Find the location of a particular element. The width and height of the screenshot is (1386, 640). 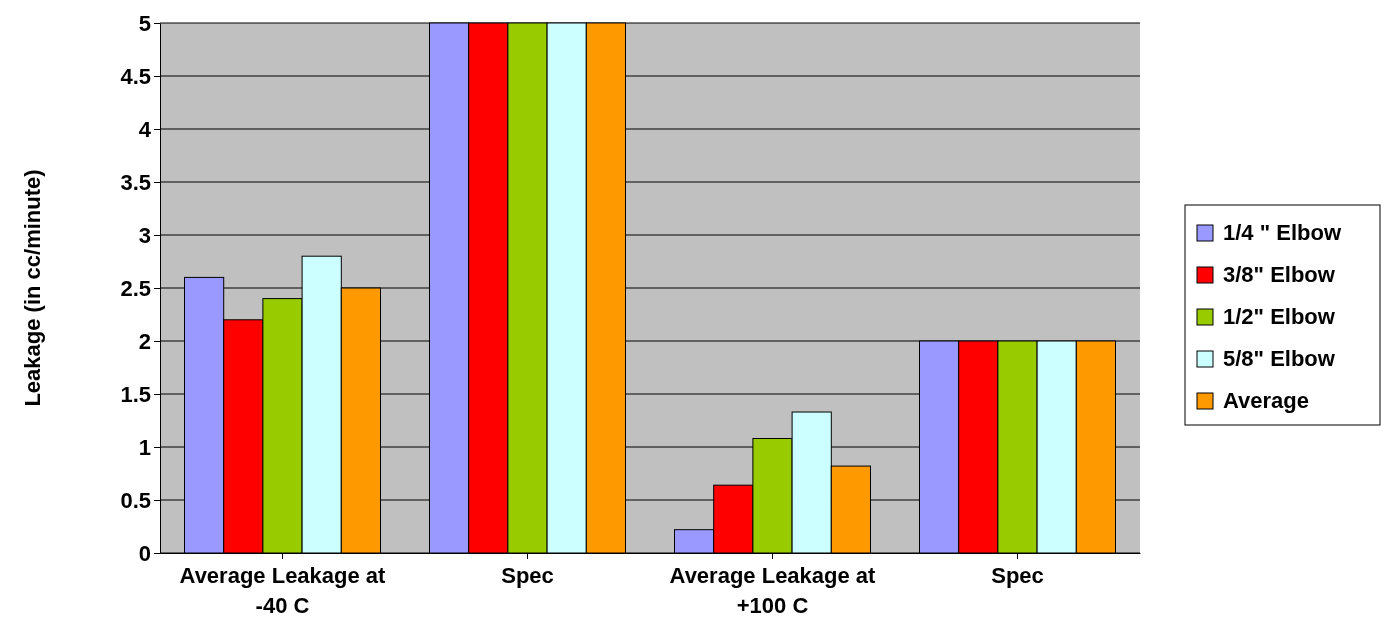

y-tick-label: 5 is located at coordinates (144, 23).